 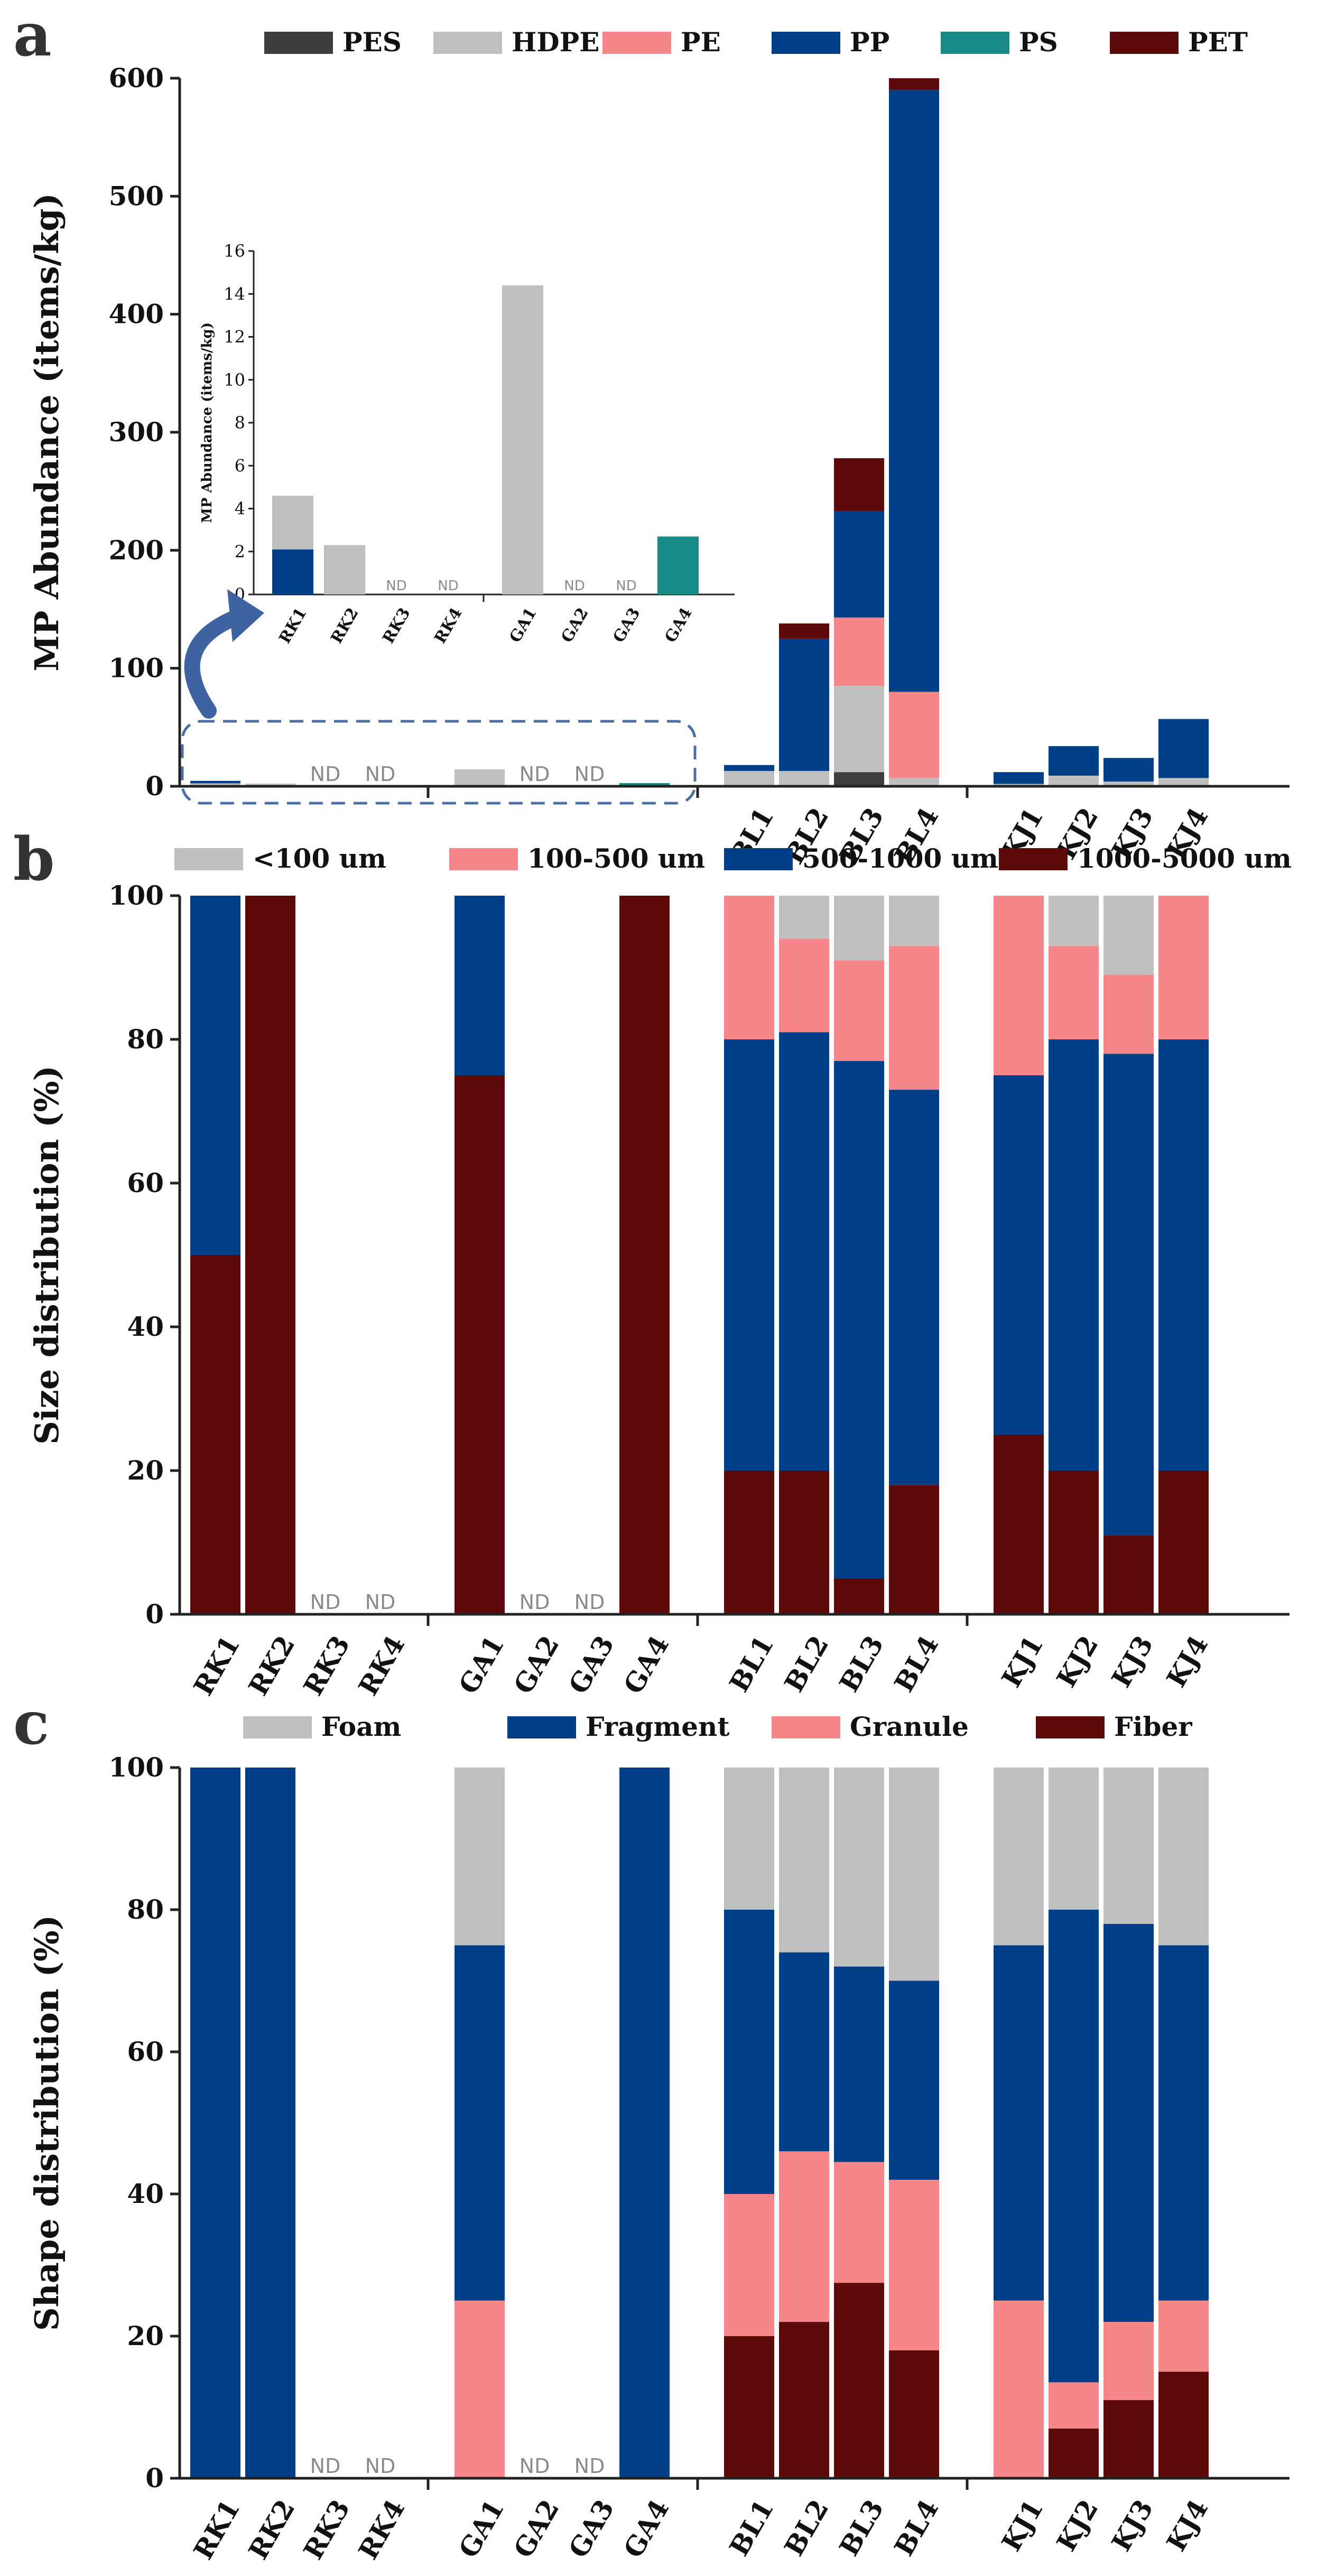 What do you see at coordinates (480, 1857) in the screenshot?
I see `bar-c-ga1-foam` at bounding box center [480, 1857].